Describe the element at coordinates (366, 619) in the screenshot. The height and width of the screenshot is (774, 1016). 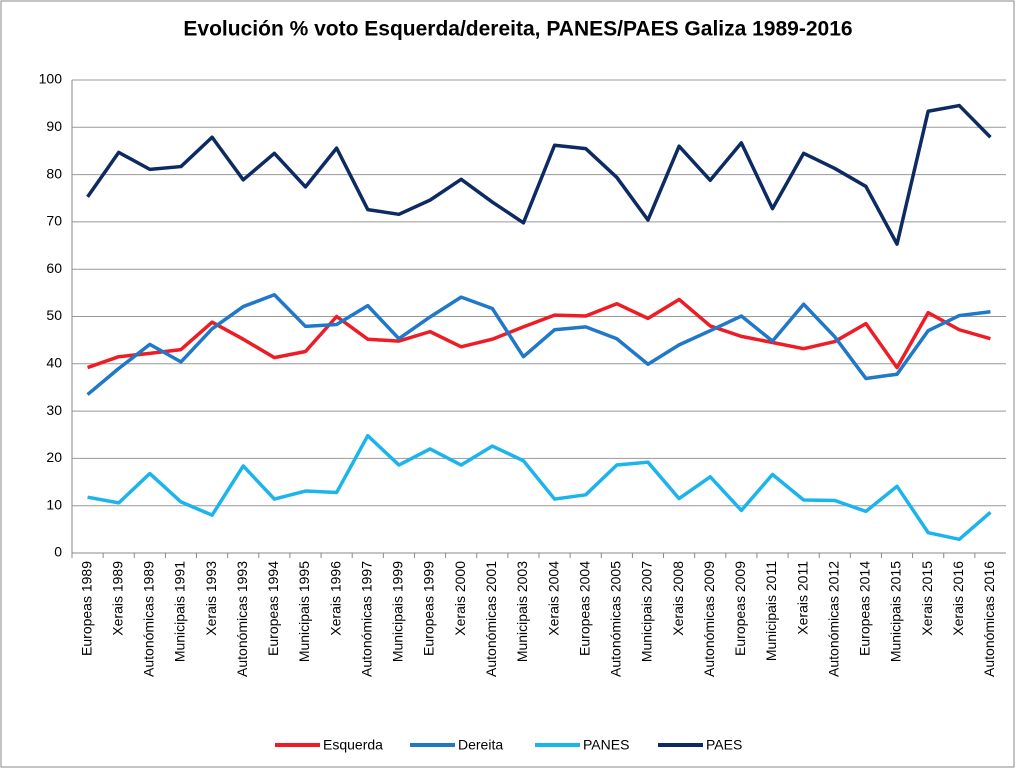
I see `x-tick-label: Autonómicas 1997` at that location.